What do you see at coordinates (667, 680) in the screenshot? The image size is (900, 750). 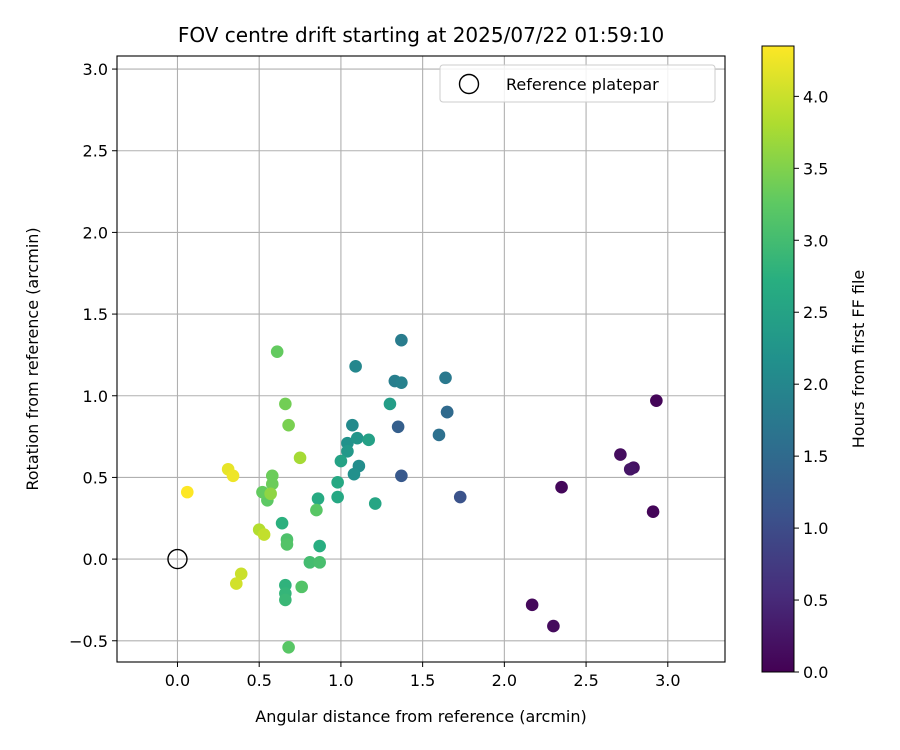 I see `x-tick-label: 3.0` at bounding box center [667, 680].